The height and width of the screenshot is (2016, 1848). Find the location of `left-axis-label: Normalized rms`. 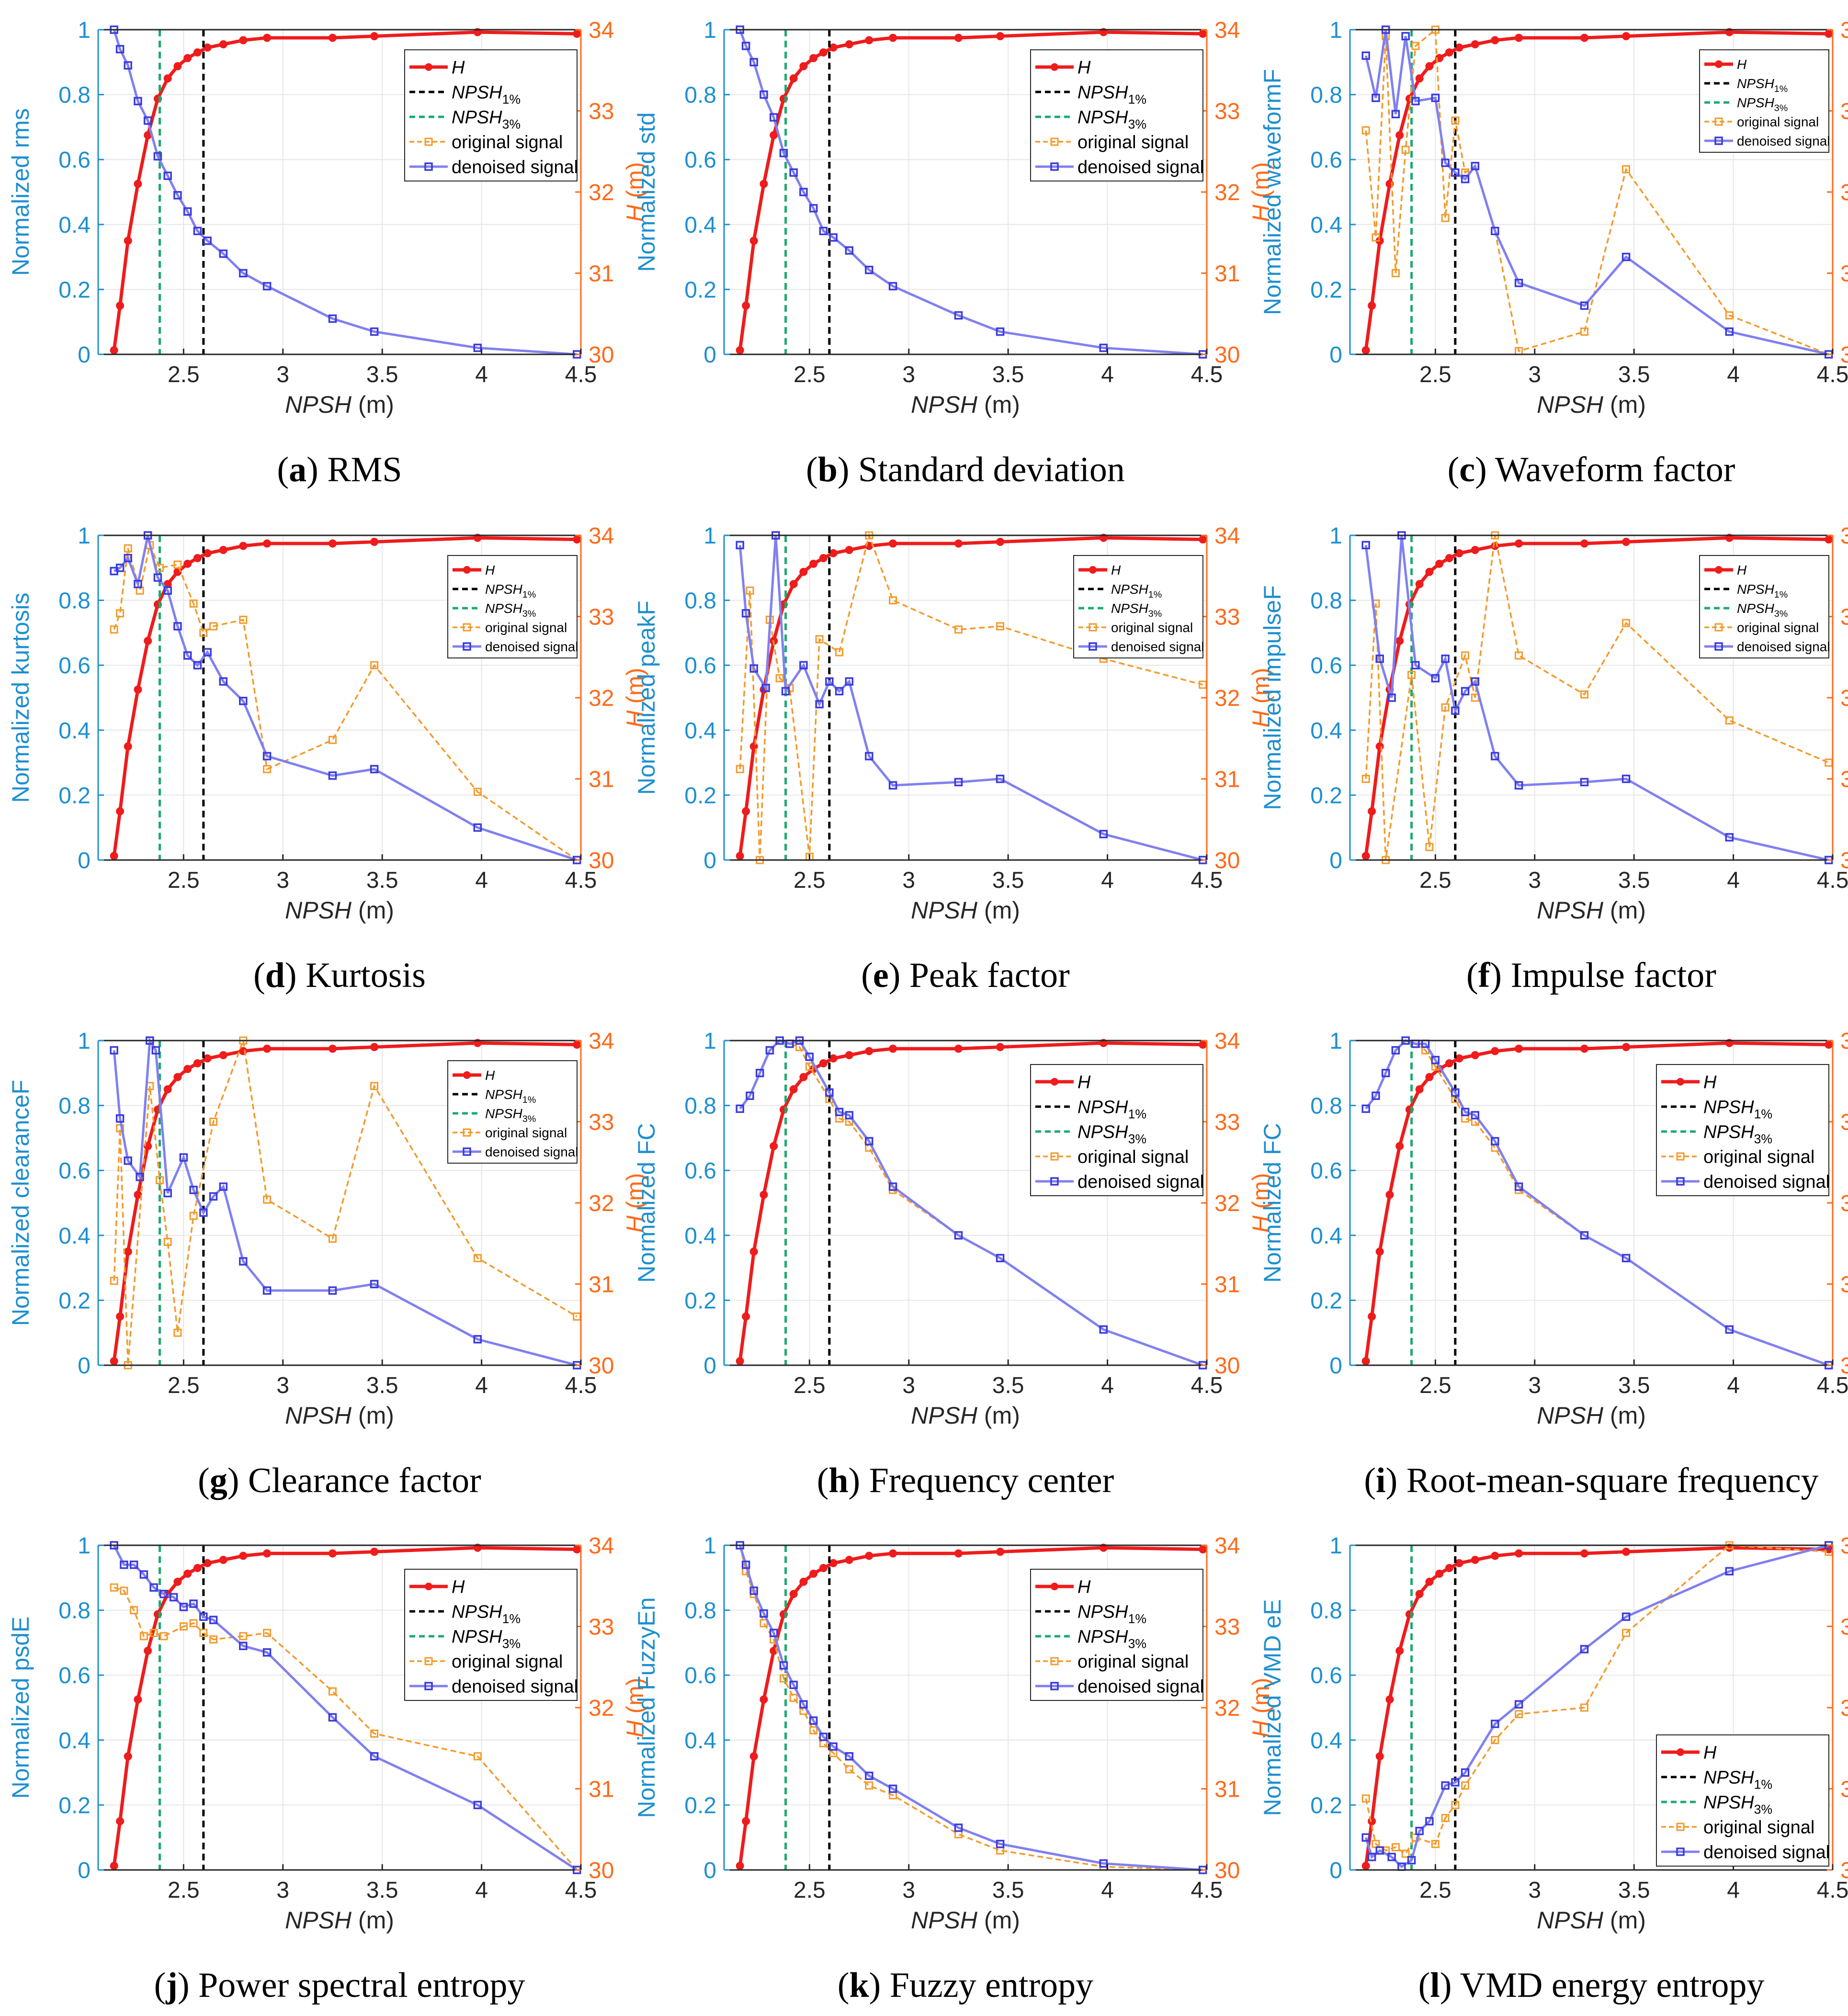

left-axis-label: Normalized rms is located at coordinates (20, 192).